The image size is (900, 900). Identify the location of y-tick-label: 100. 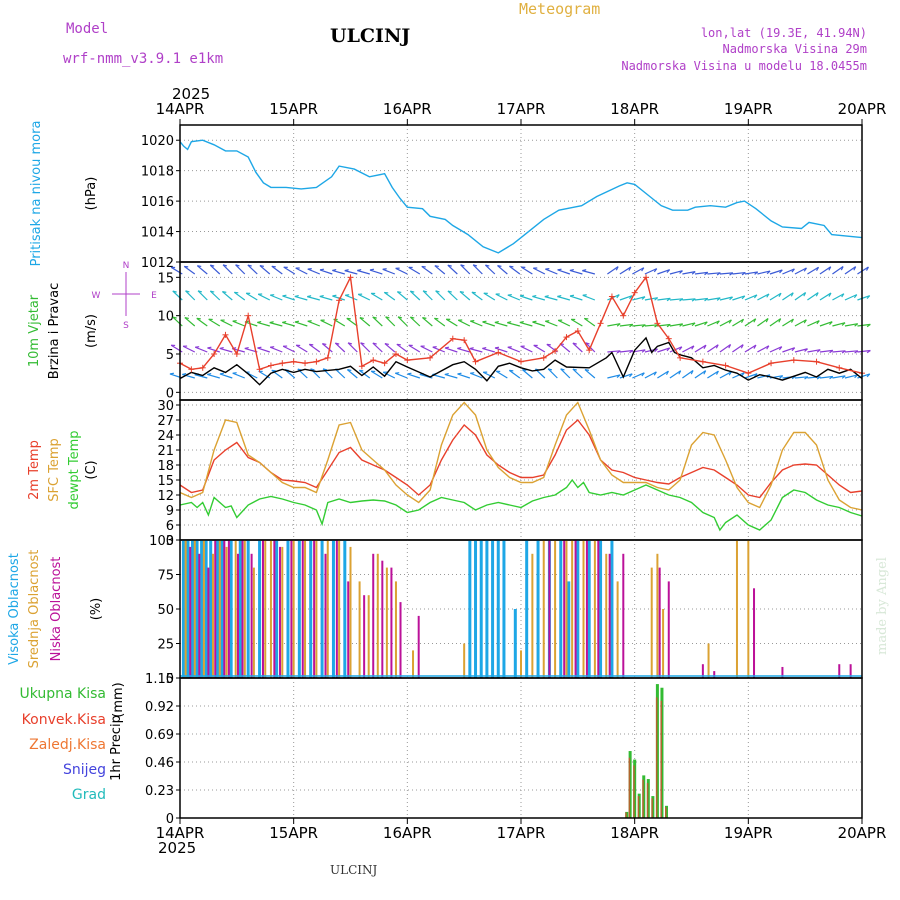
(161, 541).